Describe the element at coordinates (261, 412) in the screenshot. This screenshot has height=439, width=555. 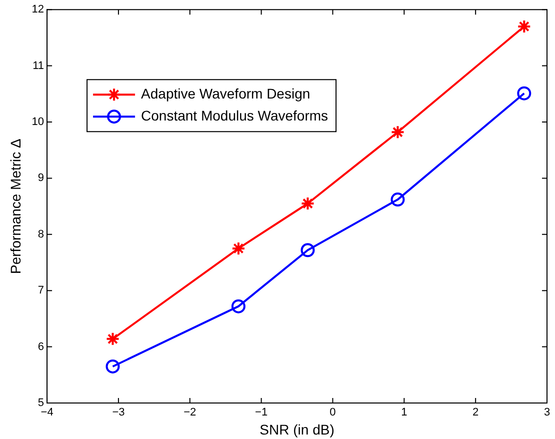
I see `x-tick-label: −1` at that location.